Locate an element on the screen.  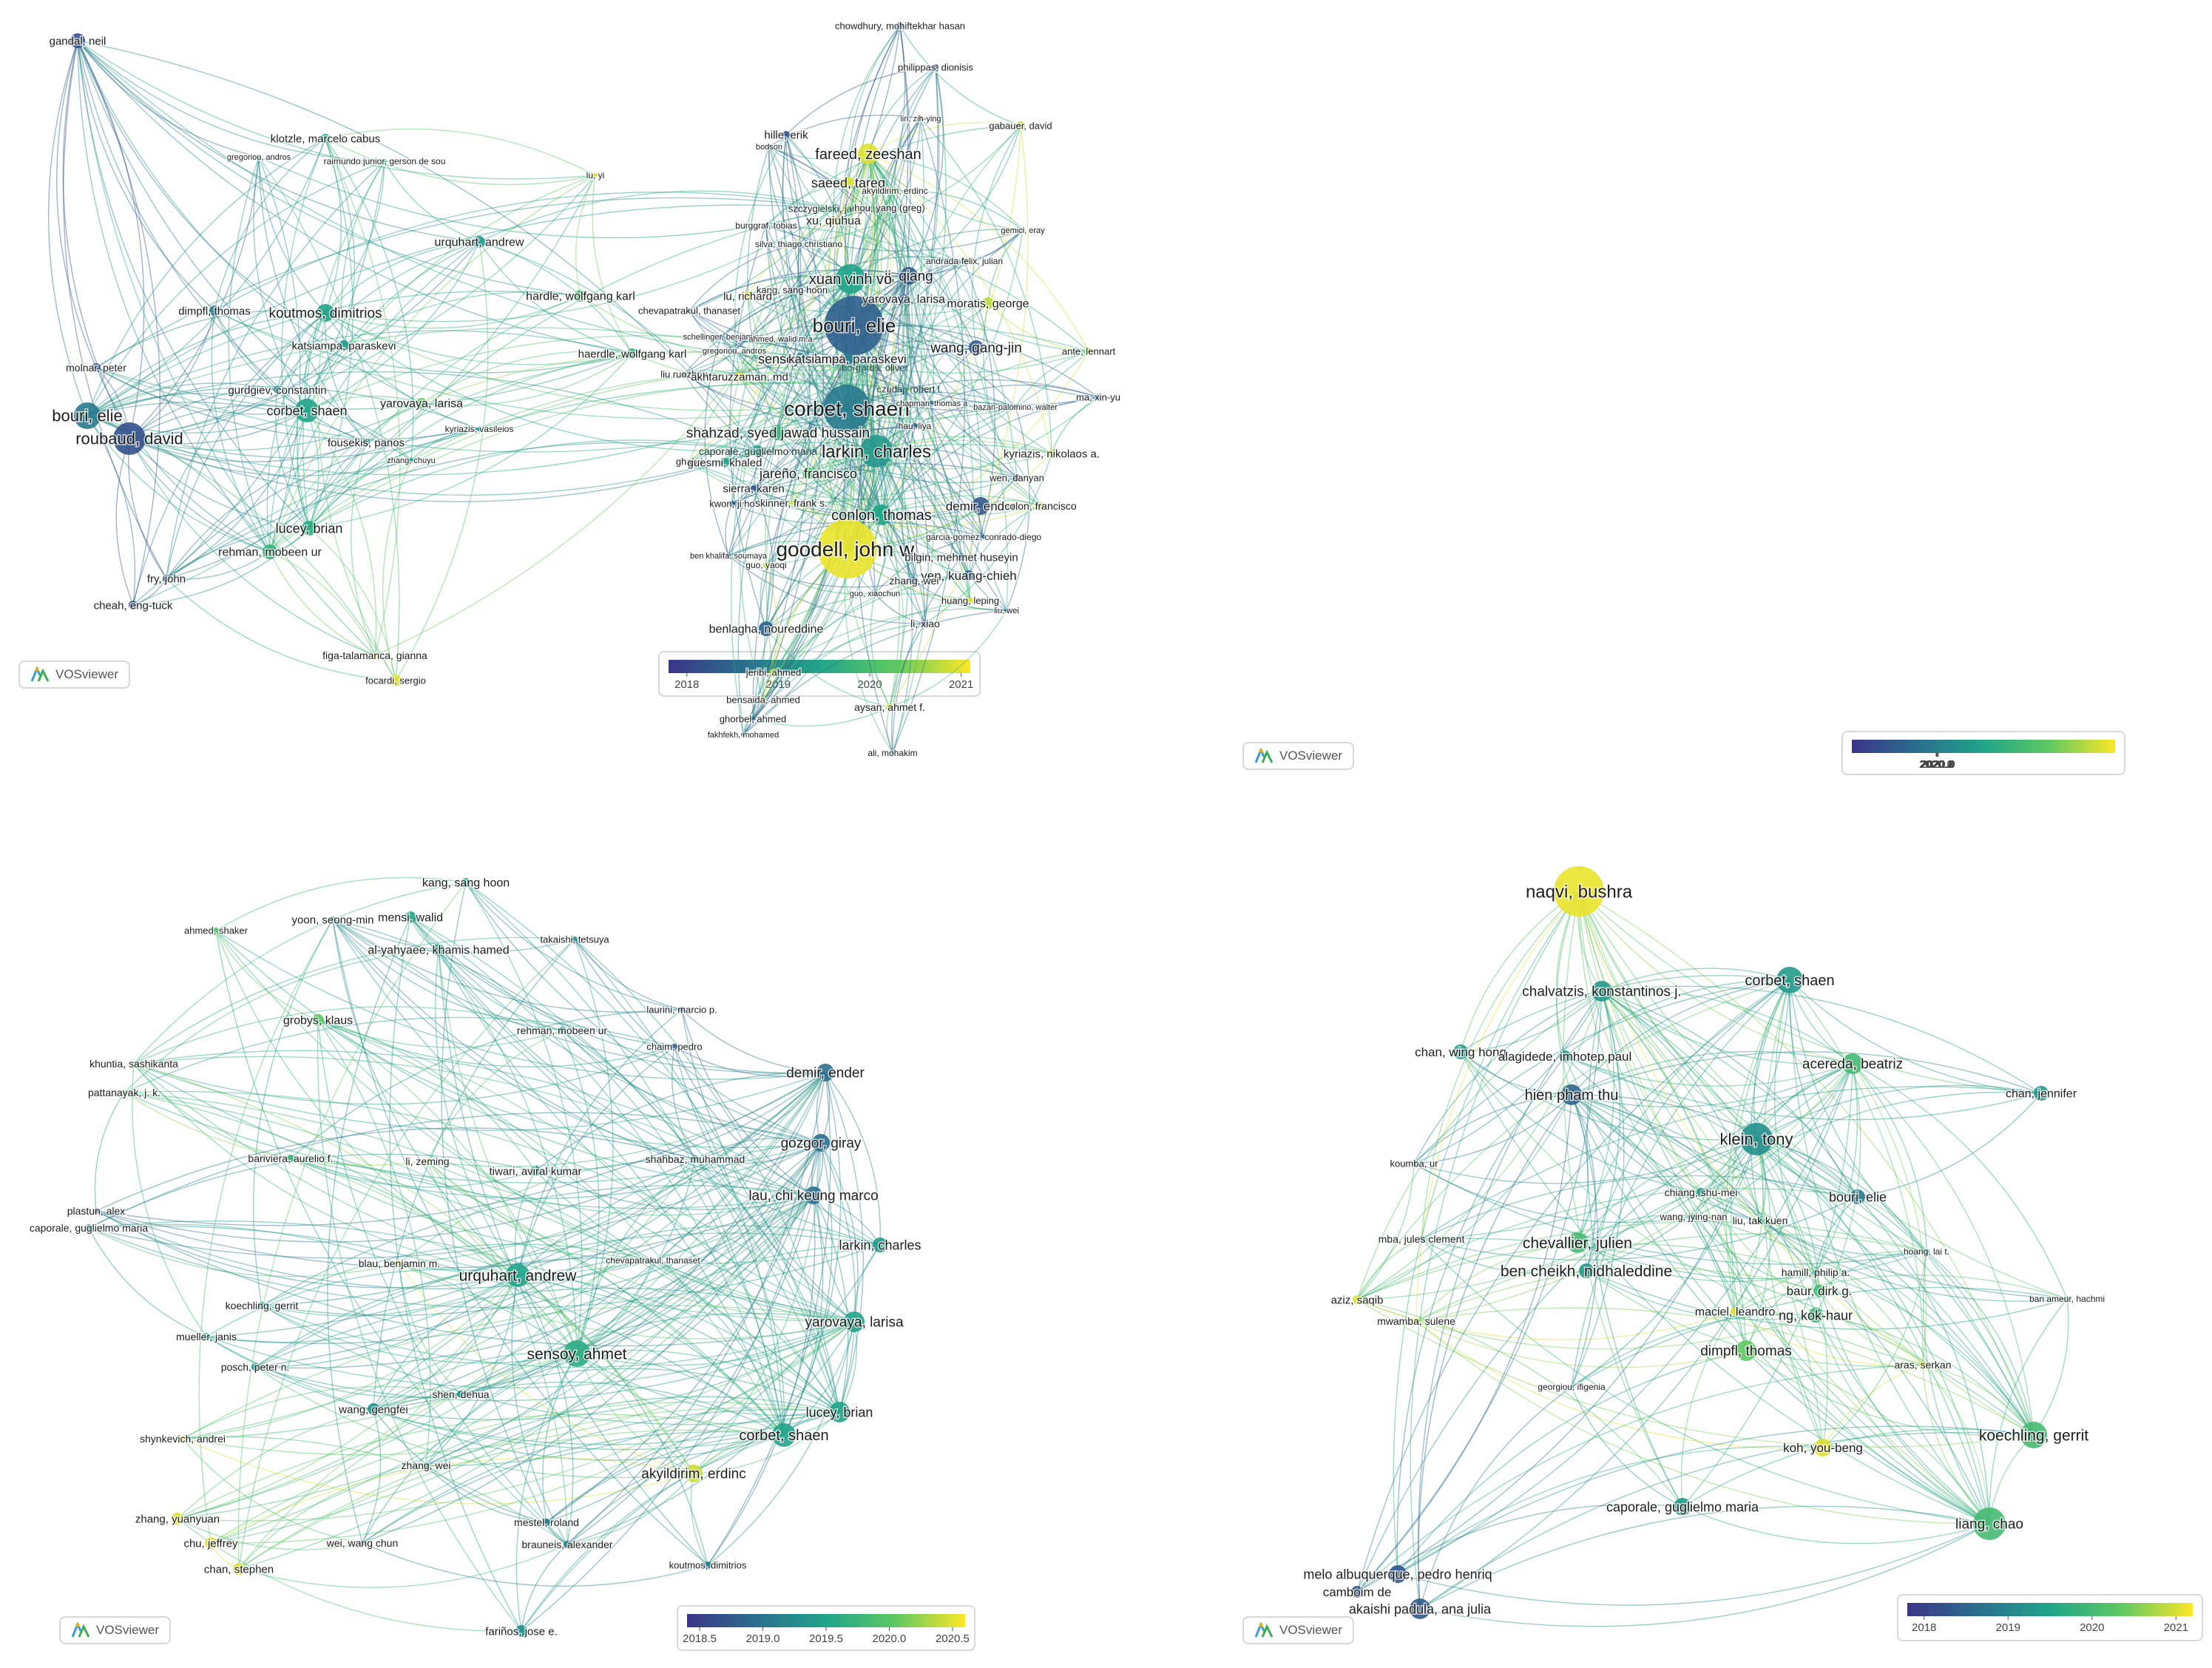
author-label: sensoy, ahmet is located at coordinates (577, 1355).